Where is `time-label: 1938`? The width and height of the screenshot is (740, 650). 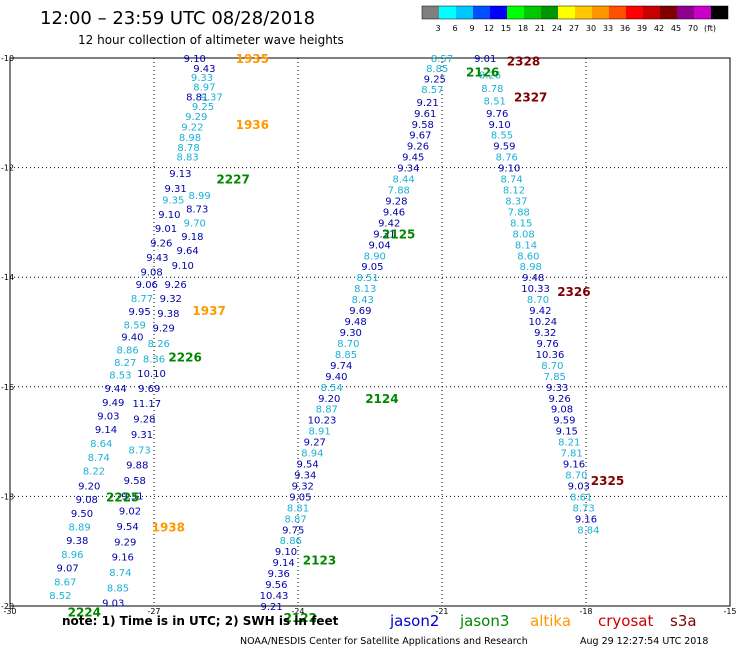 time-label: 1938 is located at coordinates (168, 528).